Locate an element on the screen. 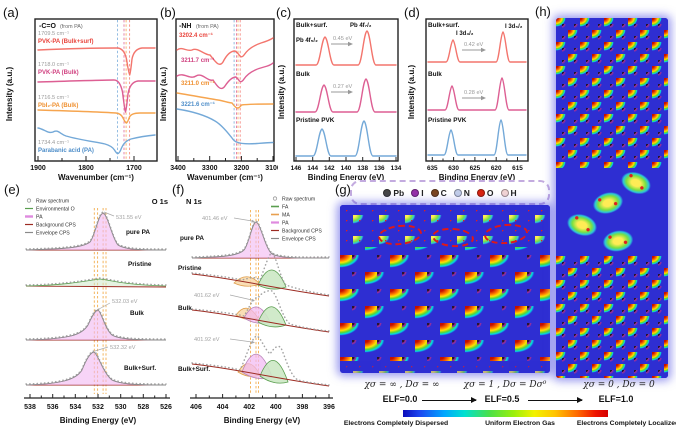 The width and height of the screenshot is (676, 435). panel-a-tick-labels: 1900 1800 1700 is located at coordinates (86, 168).